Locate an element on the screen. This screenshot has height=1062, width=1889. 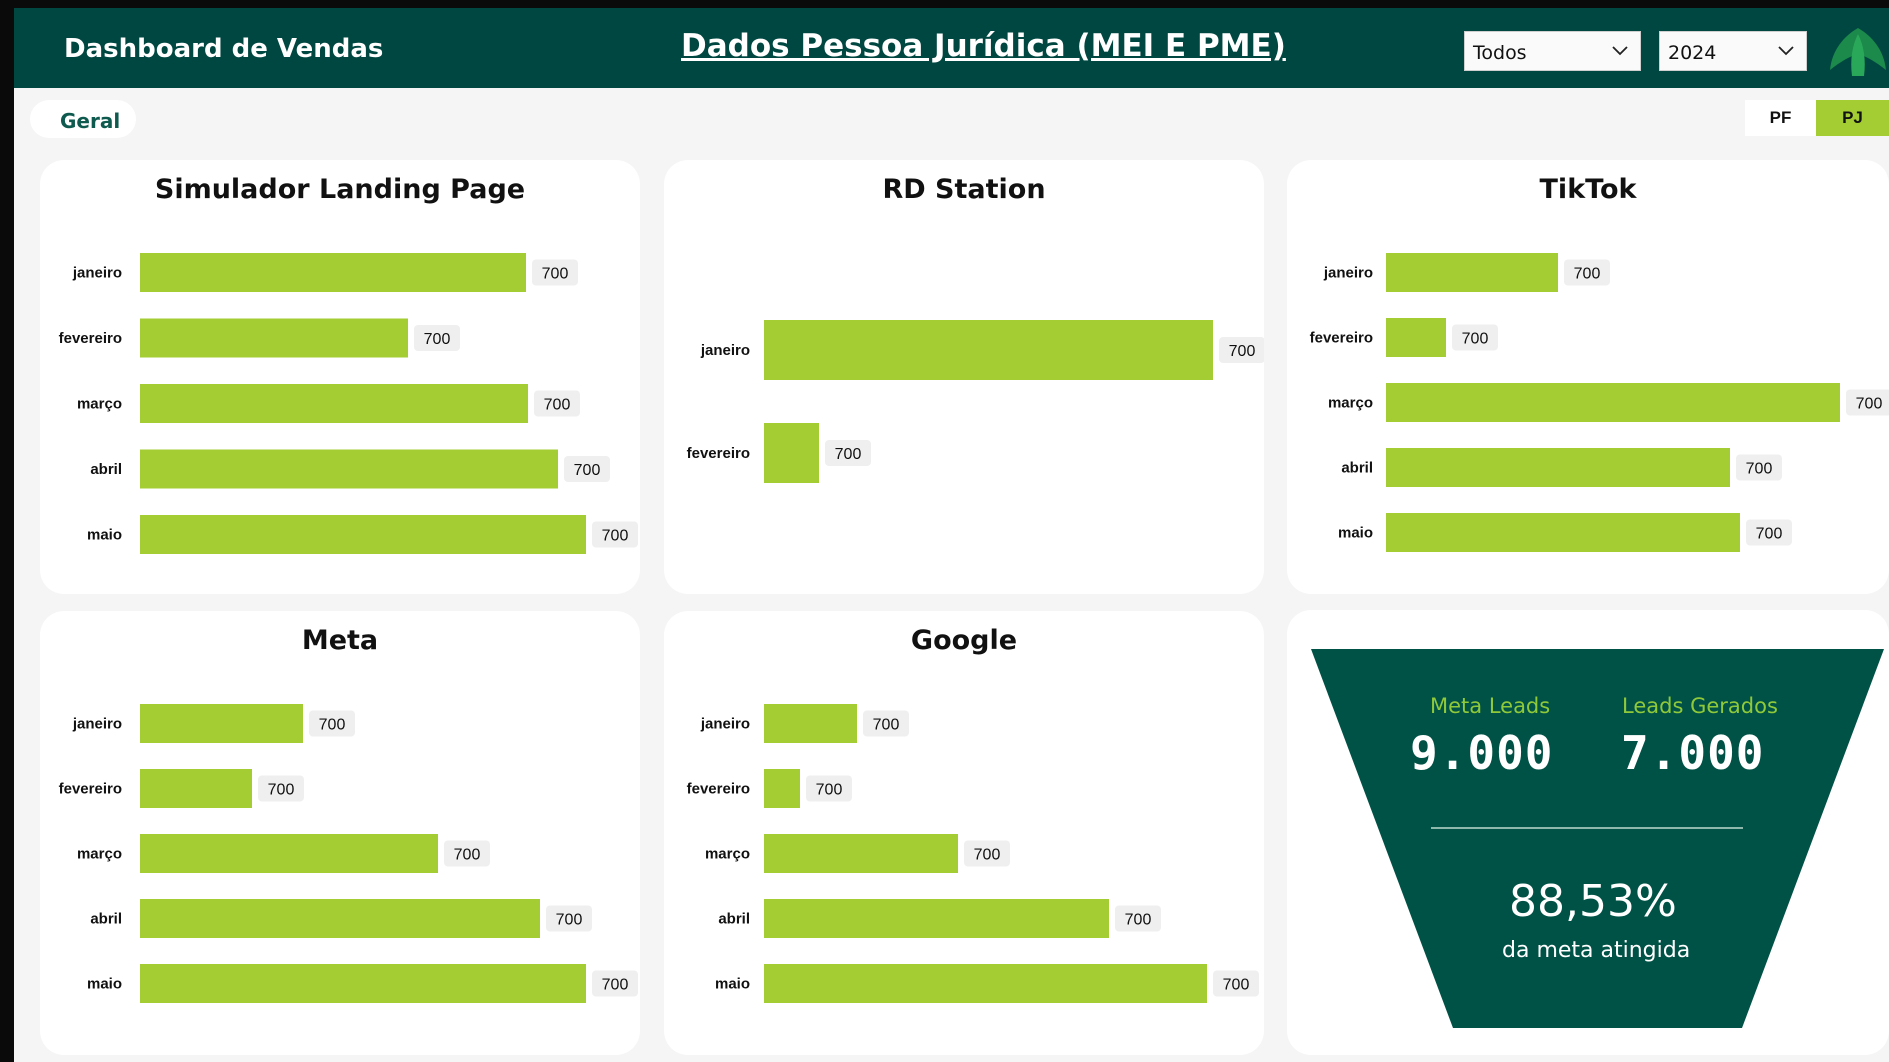
tab-geral: Geral is located at coordinates (83, 119).